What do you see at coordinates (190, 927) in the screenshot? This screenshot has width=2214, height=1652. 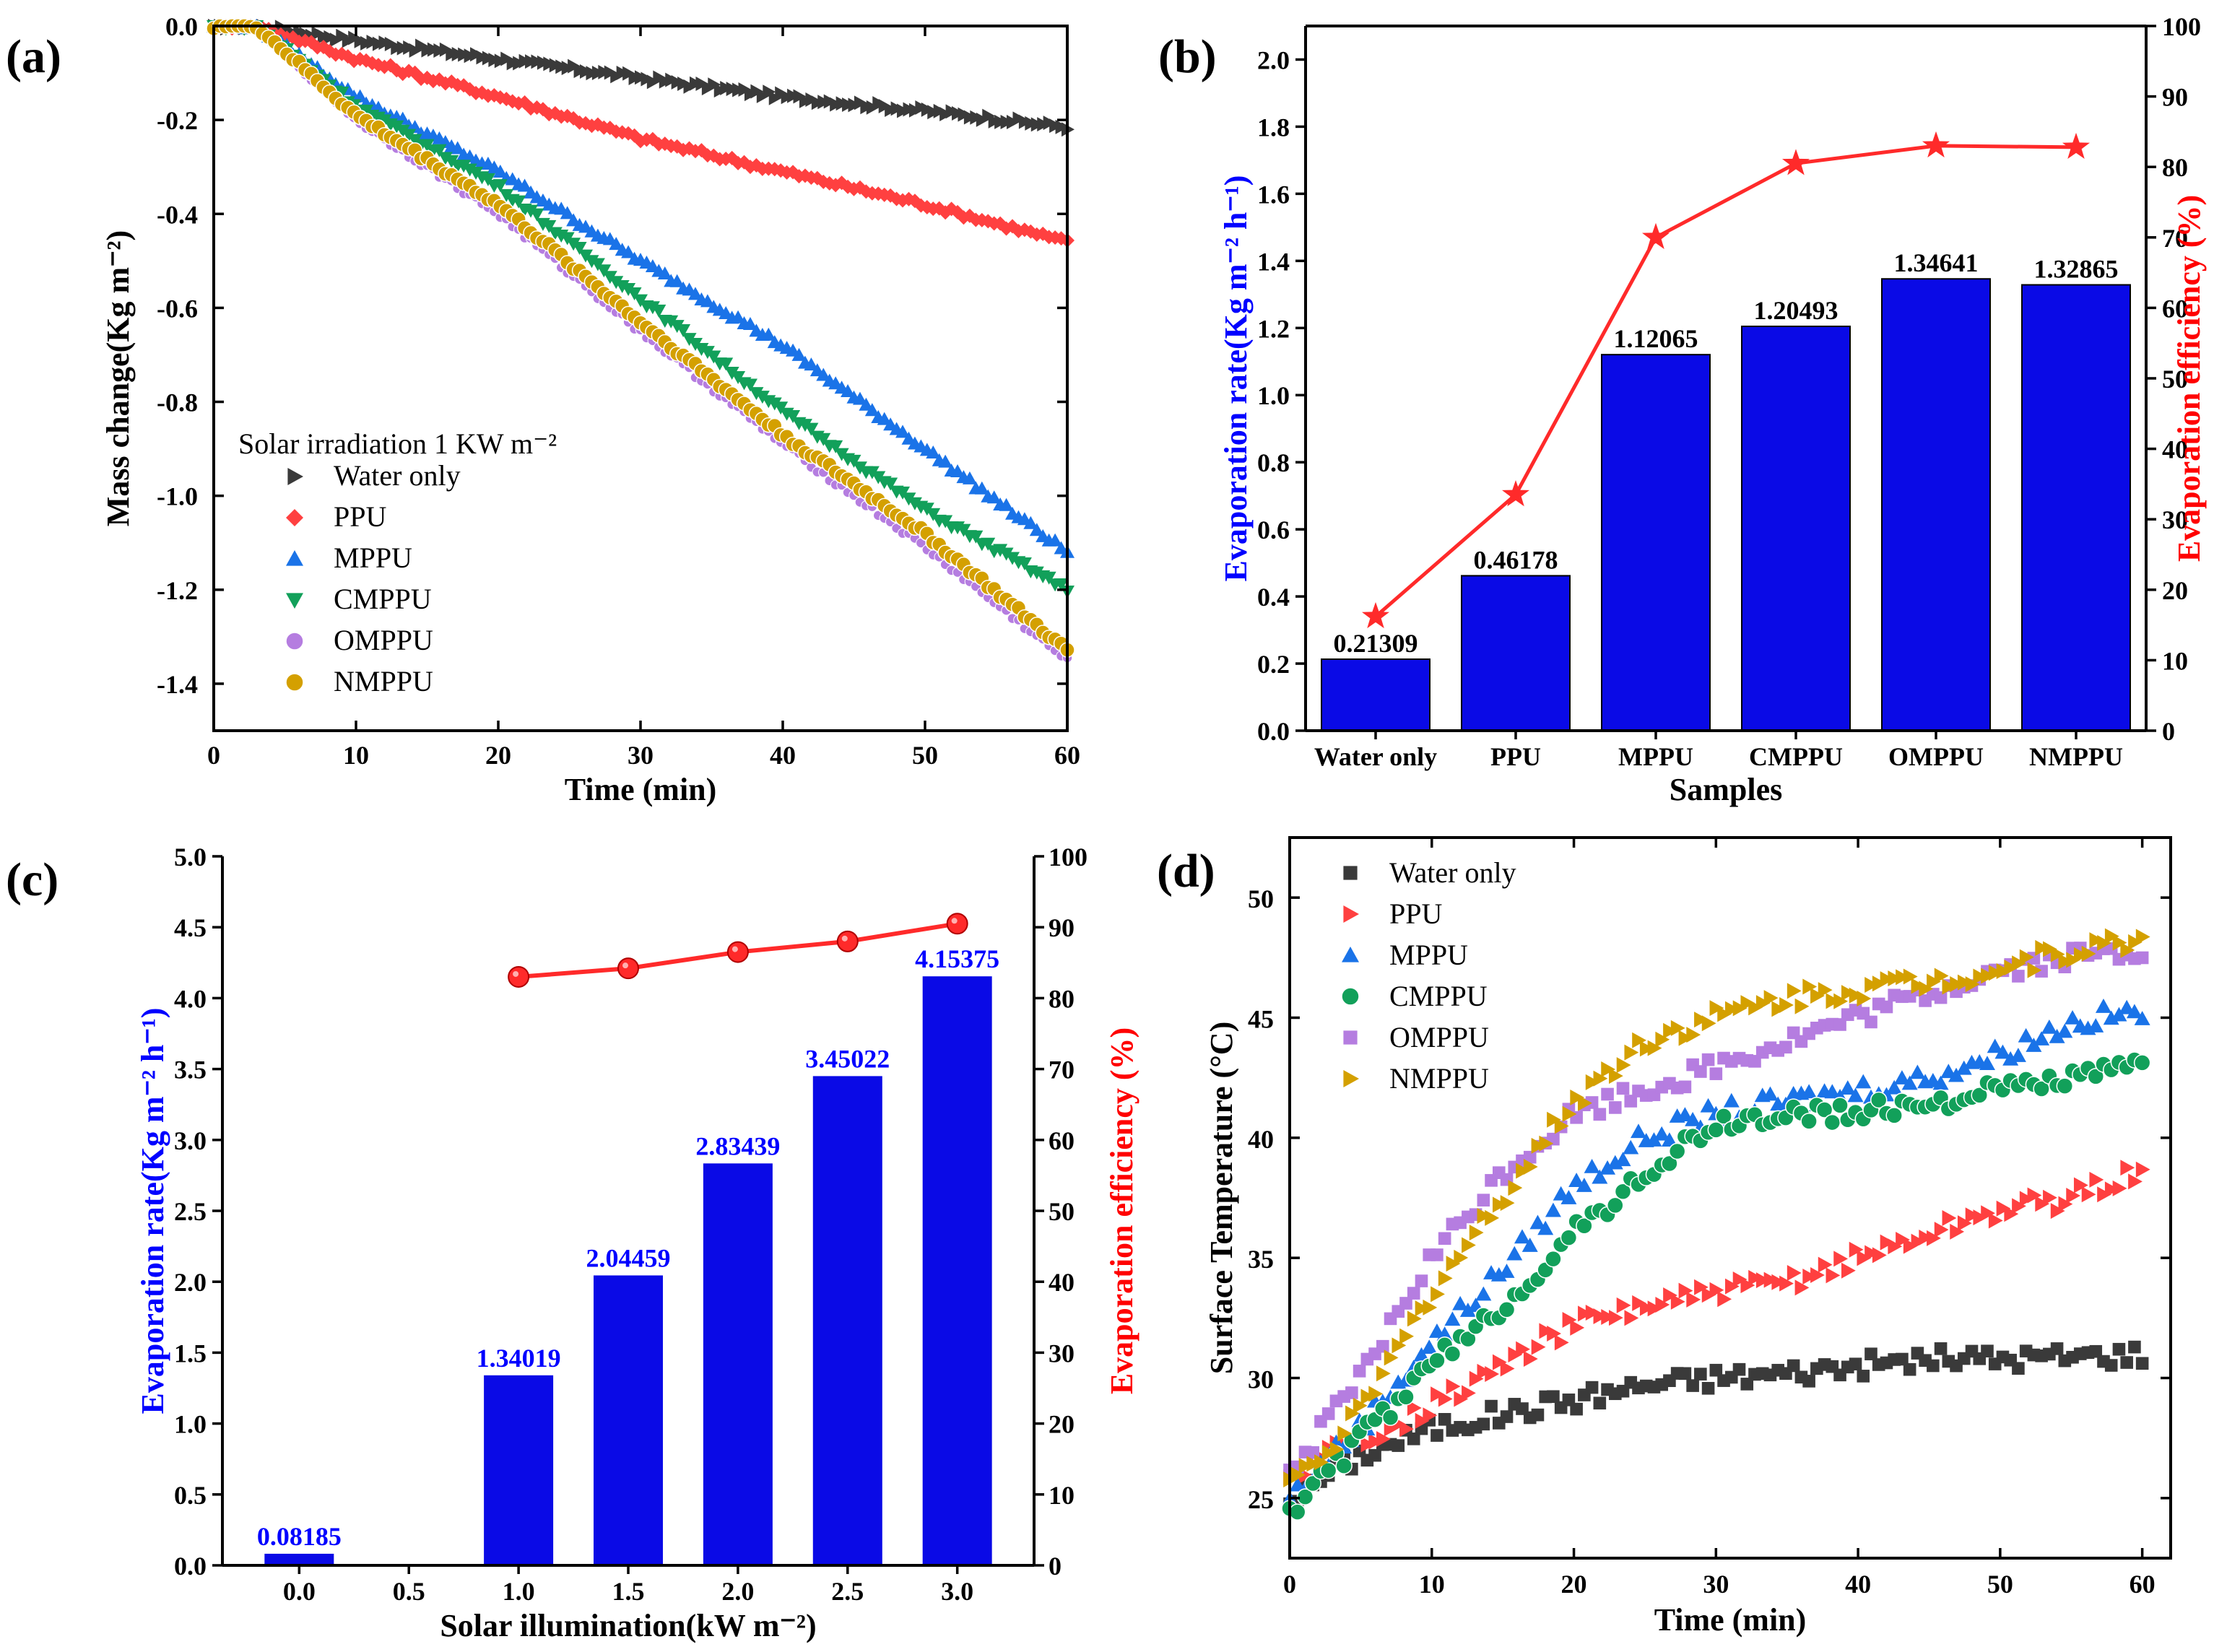 I see `y-tick-label: 4.5` at bounding box center [190, 927].